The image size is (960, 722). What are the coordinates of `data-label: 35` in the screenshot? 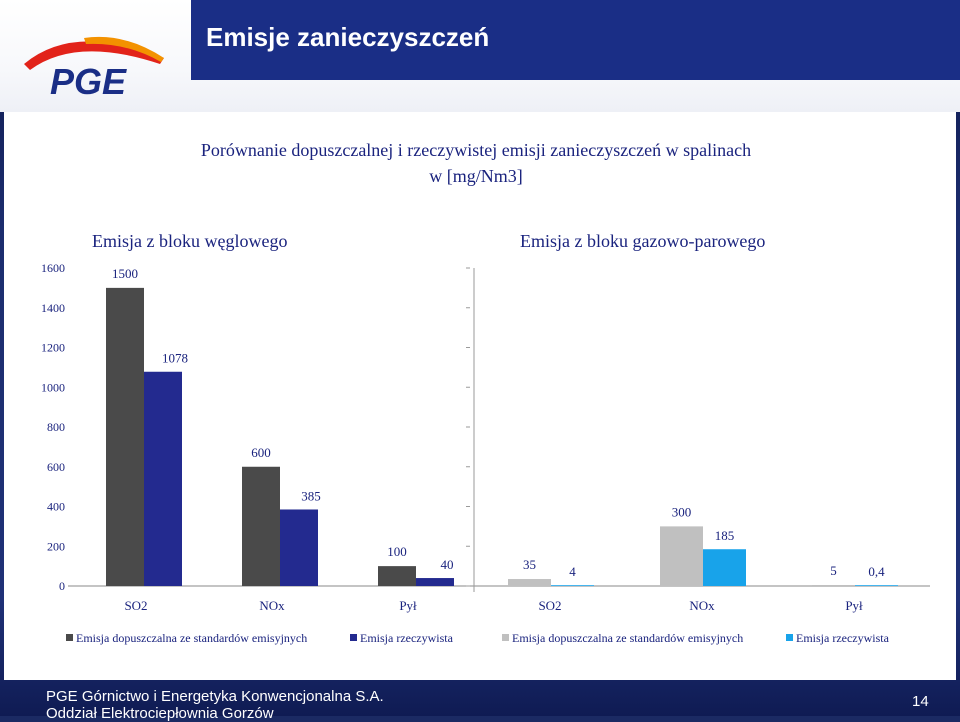 It's located at (529, 564).